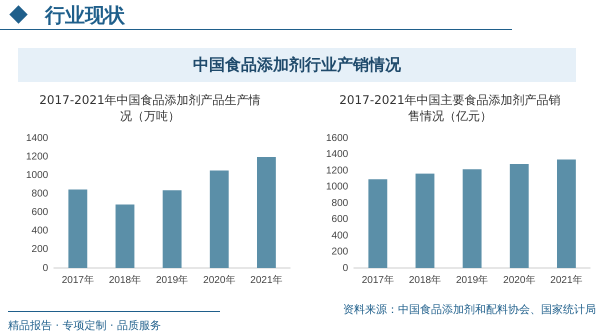 The width and height of the screenshot is (600, 335). Describe the element at coordinates (297, 65) in the screenshot. I see `text: 中国食品添加剂行业产销情况` at that location.